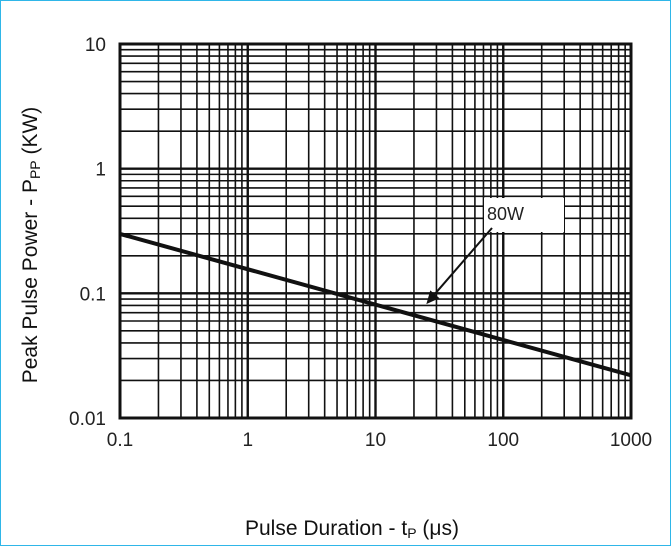 Image resolution: width=671 pixels, height=546 pixels. I want to click on y-axis-label: Peak Pulse Power - PPP (KW), so click(31, 245).